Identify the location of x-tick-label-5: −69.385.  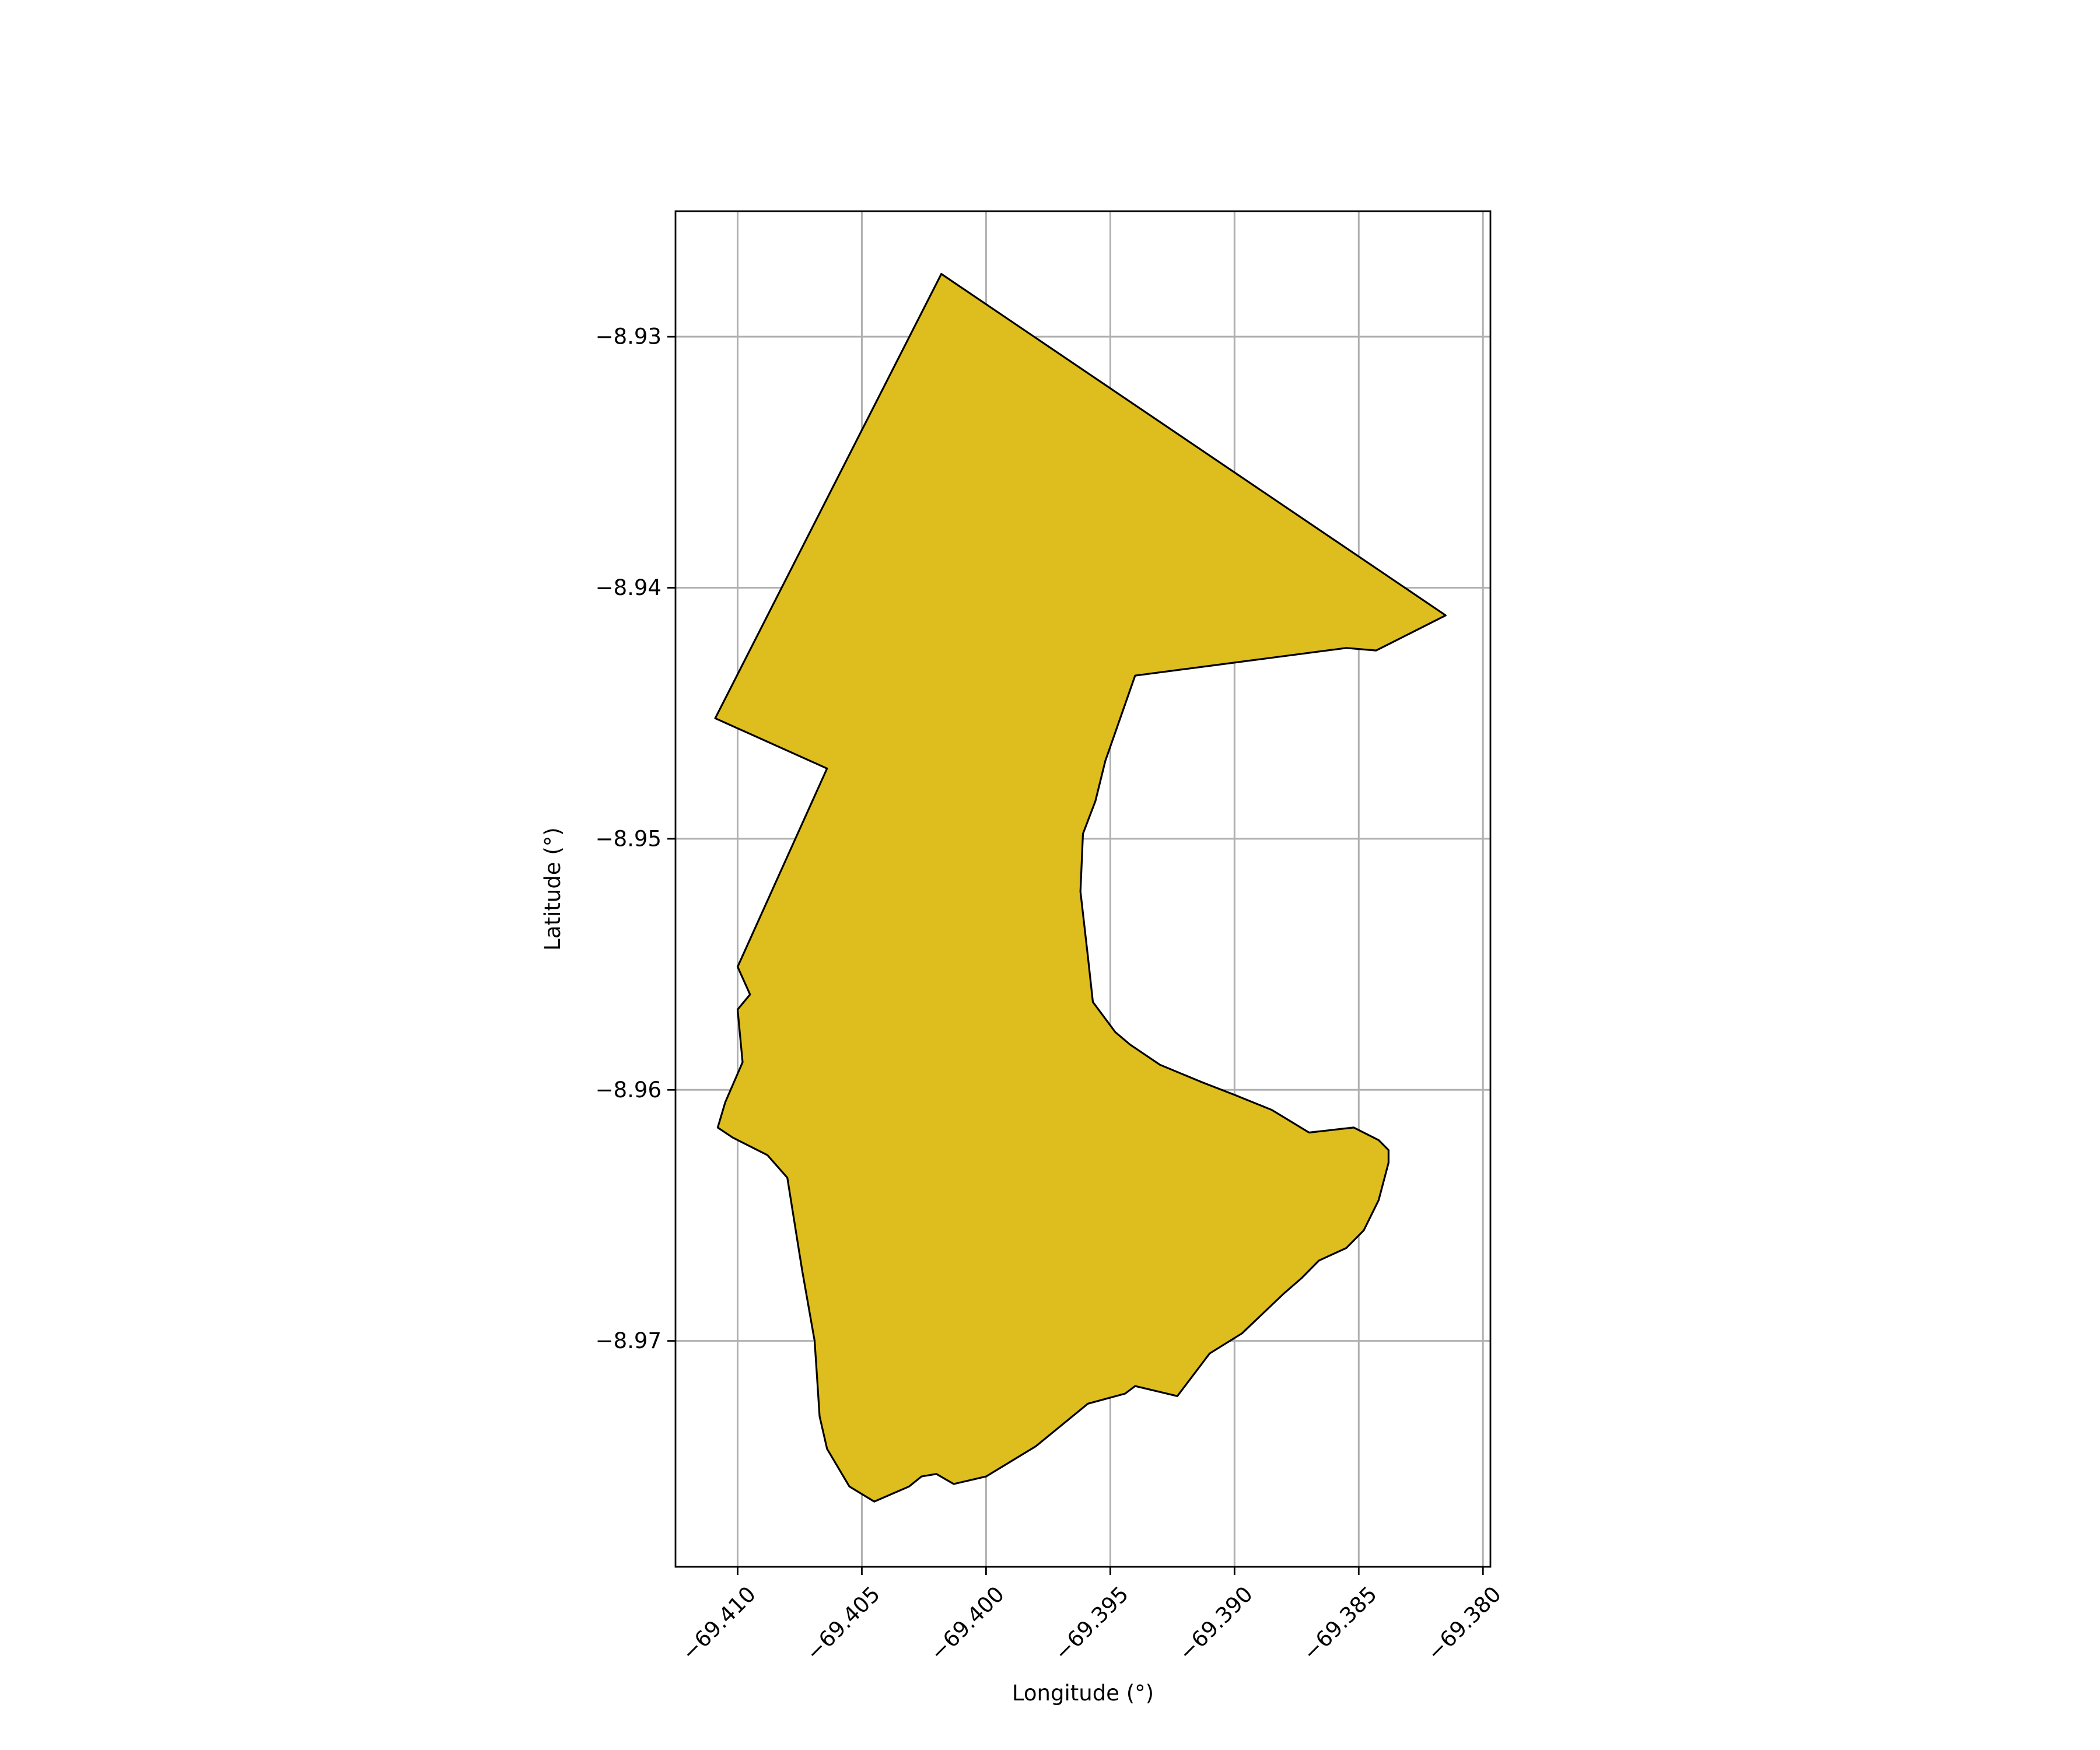
(1340, 1623).